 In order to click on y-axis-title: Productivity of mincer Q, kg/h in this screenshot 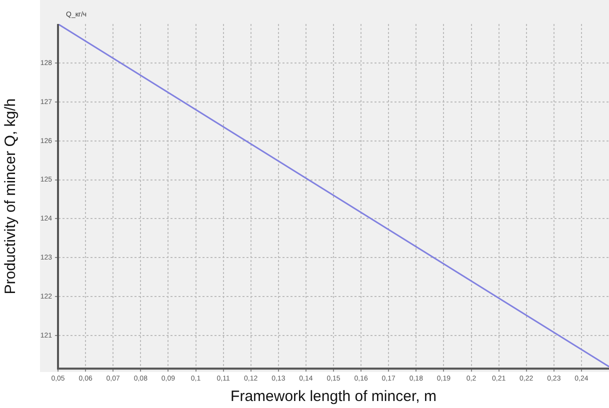, I will do `click(11, 196)`.